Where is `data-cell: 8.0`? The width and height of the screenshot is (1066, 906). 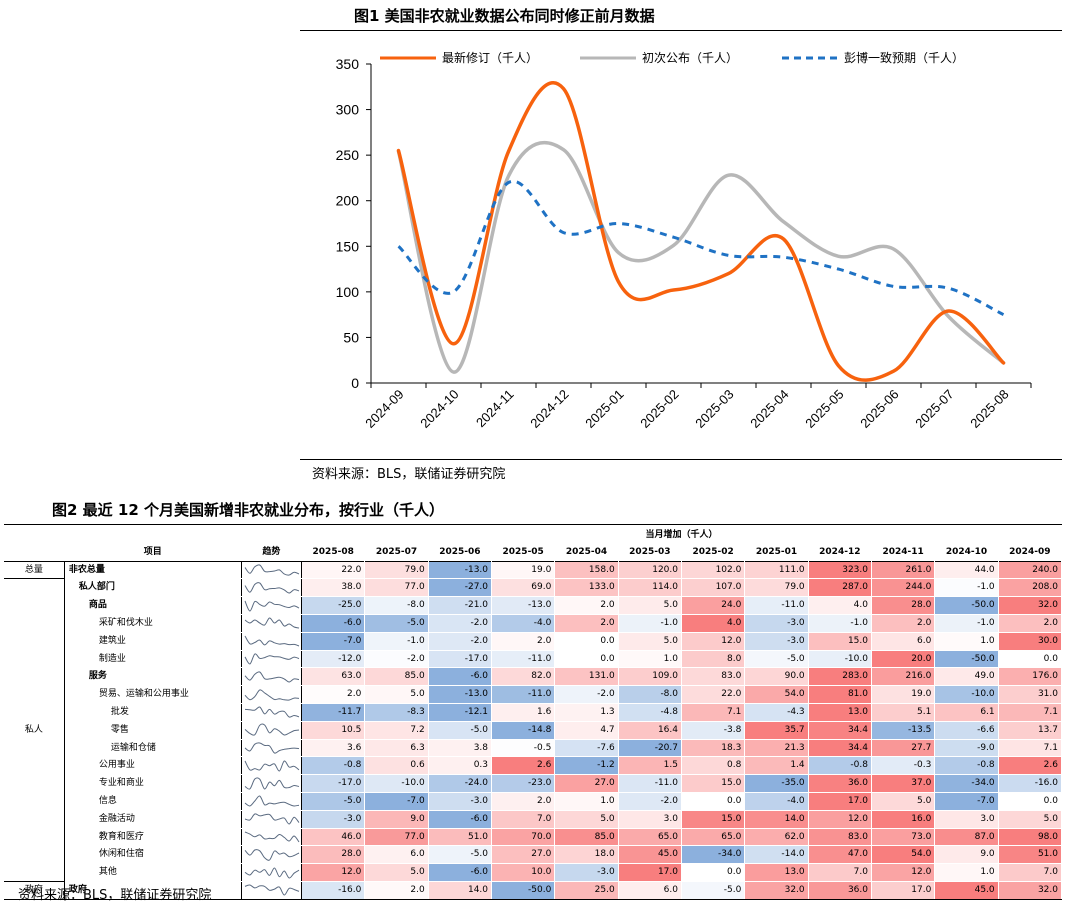 data-cell: 8.0 is located at coordinates (713, 659).